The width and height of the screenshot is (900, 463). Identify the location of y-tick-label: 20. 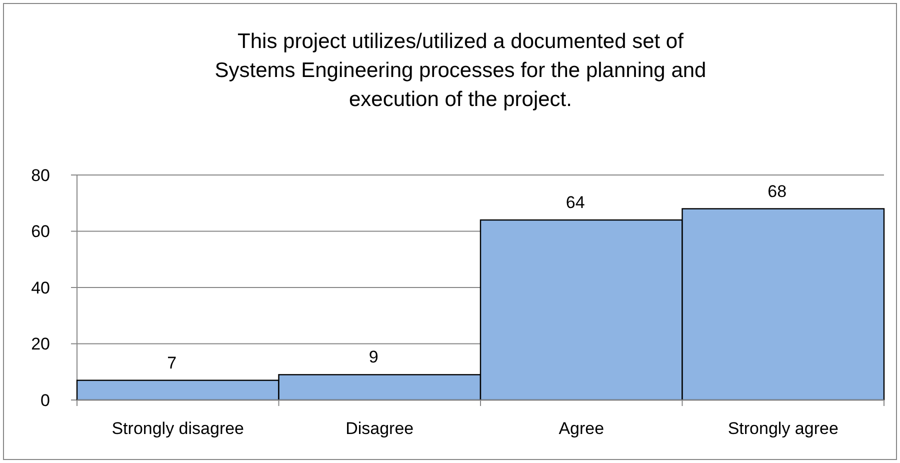
(40, 344).